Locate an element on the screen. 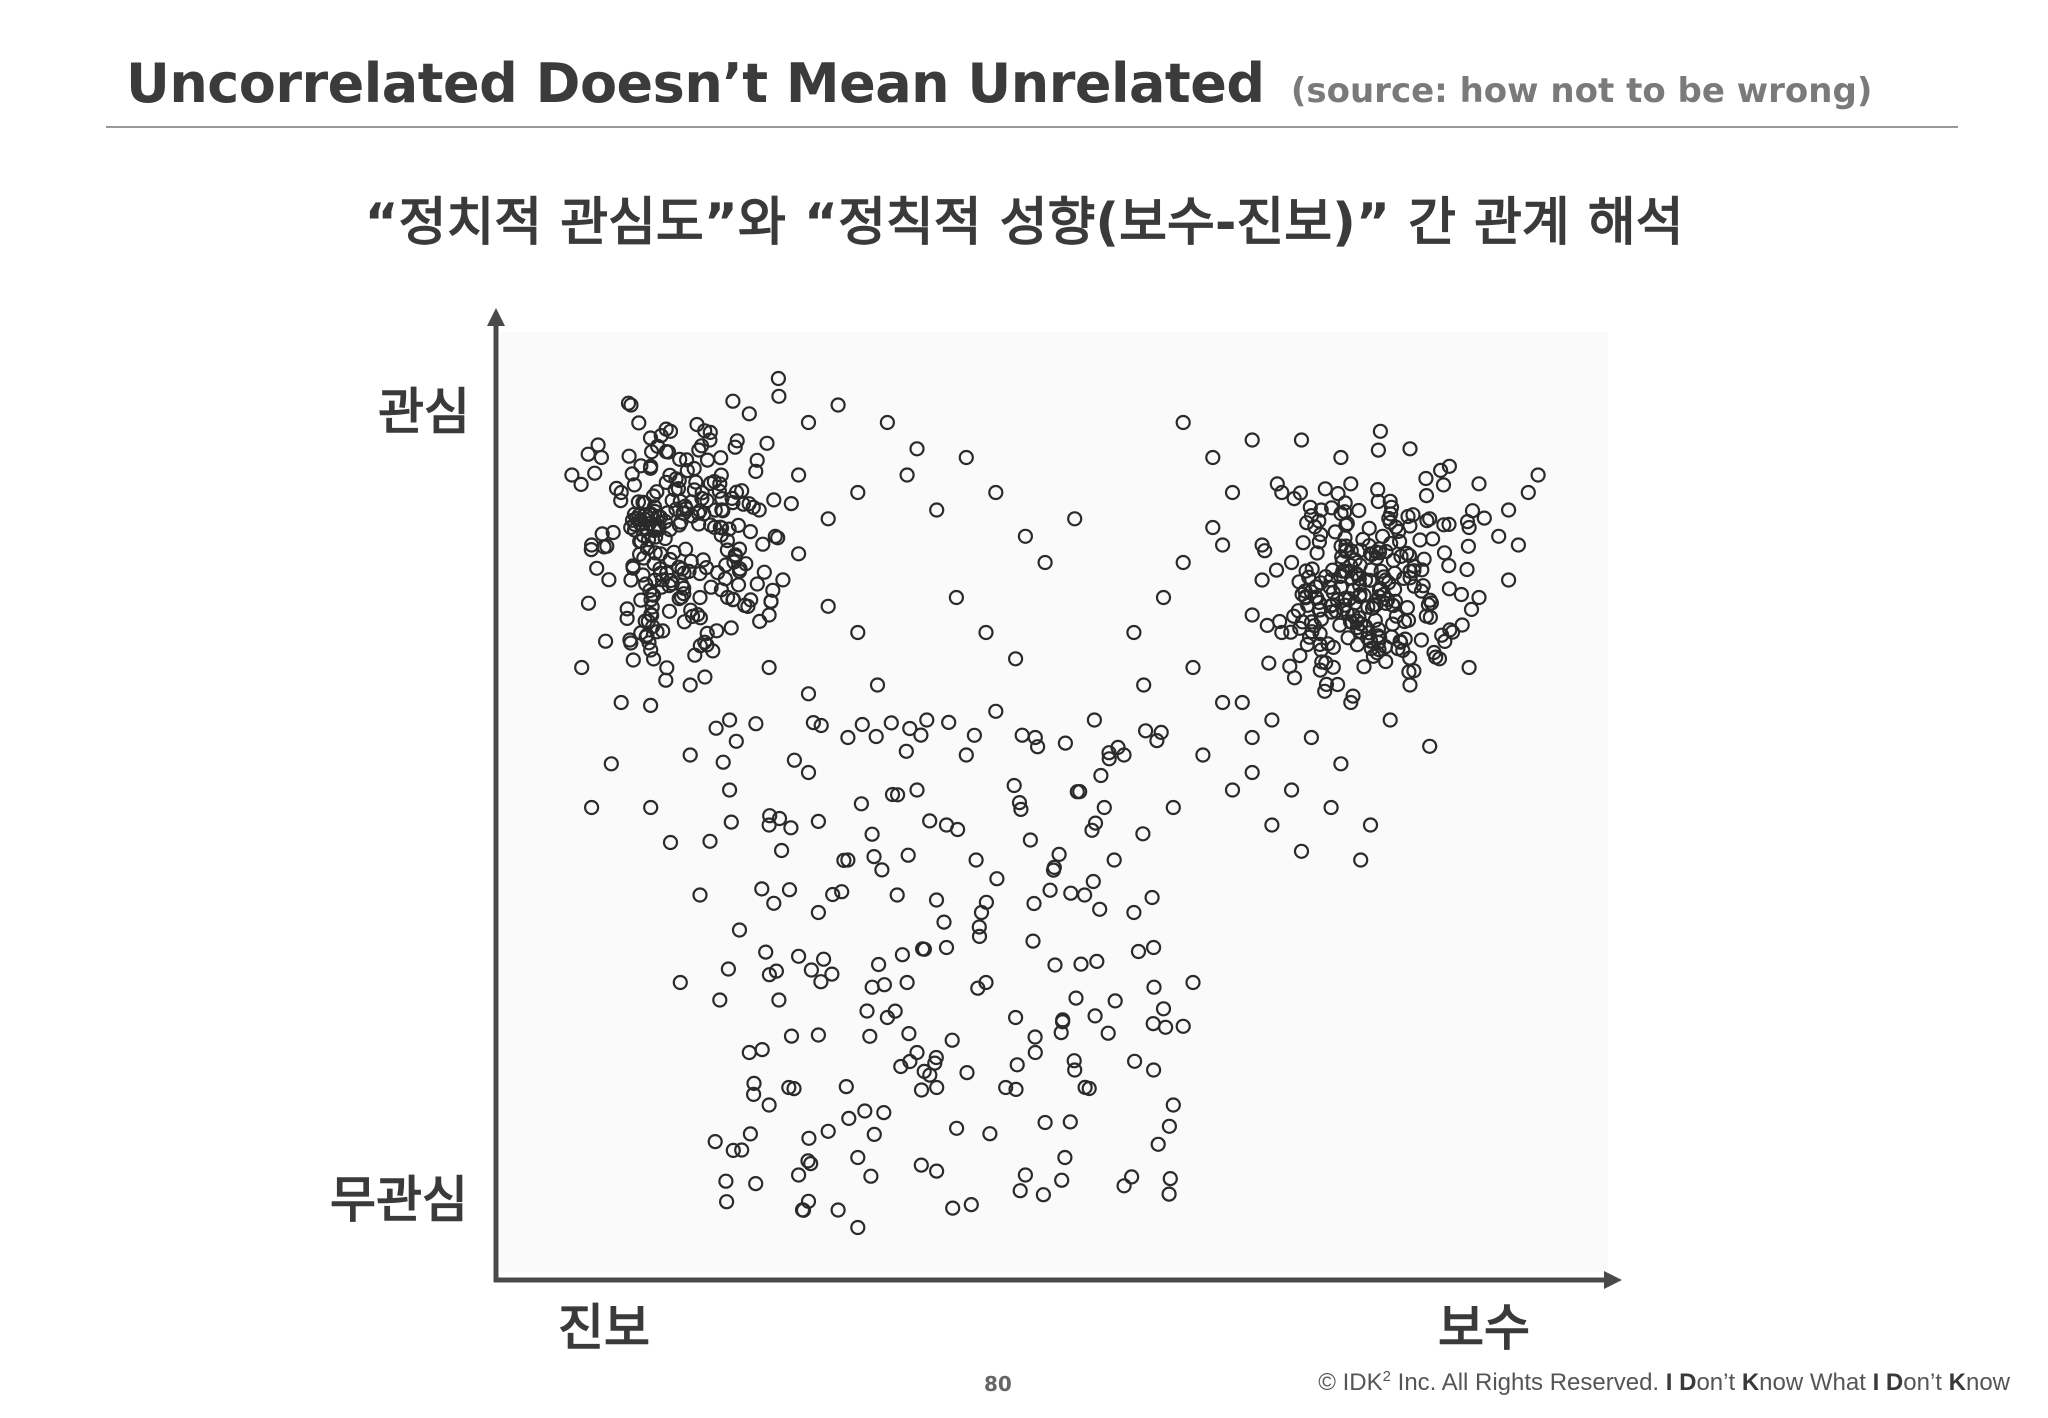 Image resolution: width=2048 pixels, height=1418 pixels. x-axis-left-label: 진보 is located at coordinates (604, 1328).